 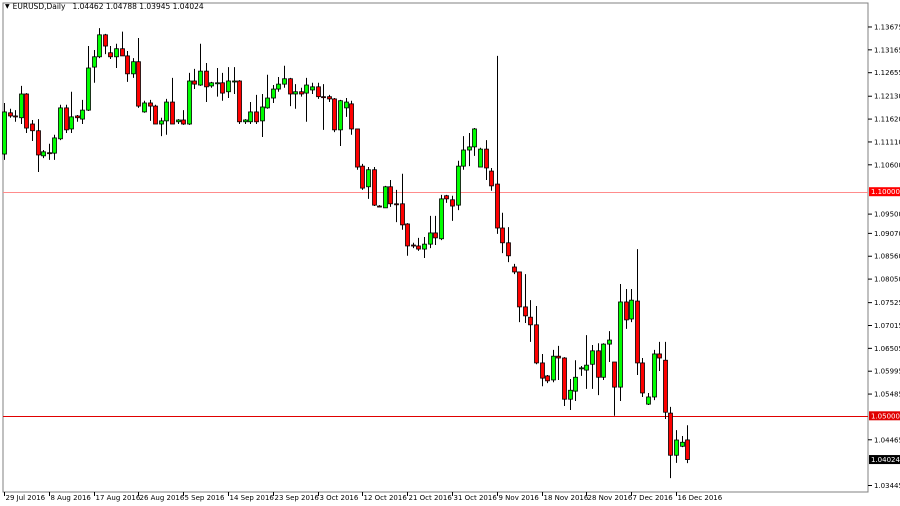 What do you see at coordinates (7, 6) in the screenshot?
I see `triangle-down-icon: ▼` at bounding box center [7, 6].